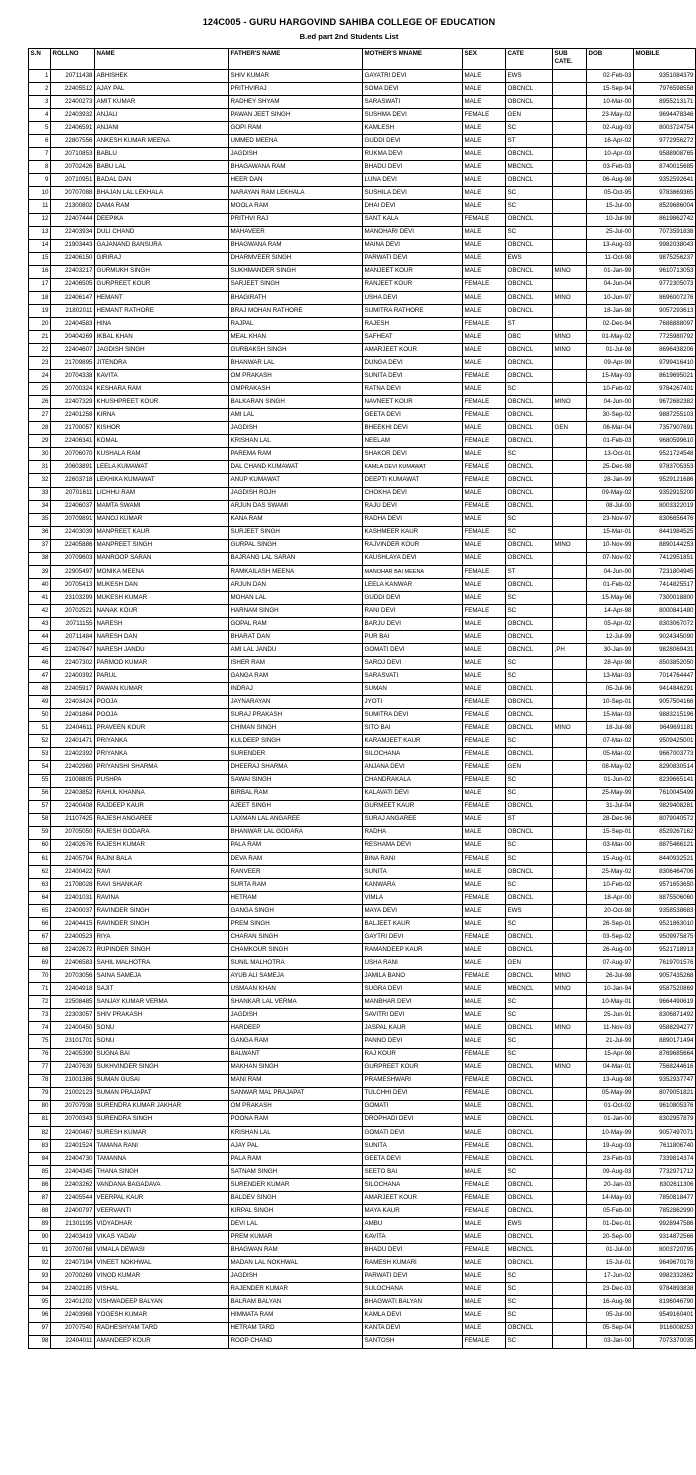  Describe the element at coordinates (610, 206) in the screenshot. I see `cell-dob: 15-Jul-00` at that location.